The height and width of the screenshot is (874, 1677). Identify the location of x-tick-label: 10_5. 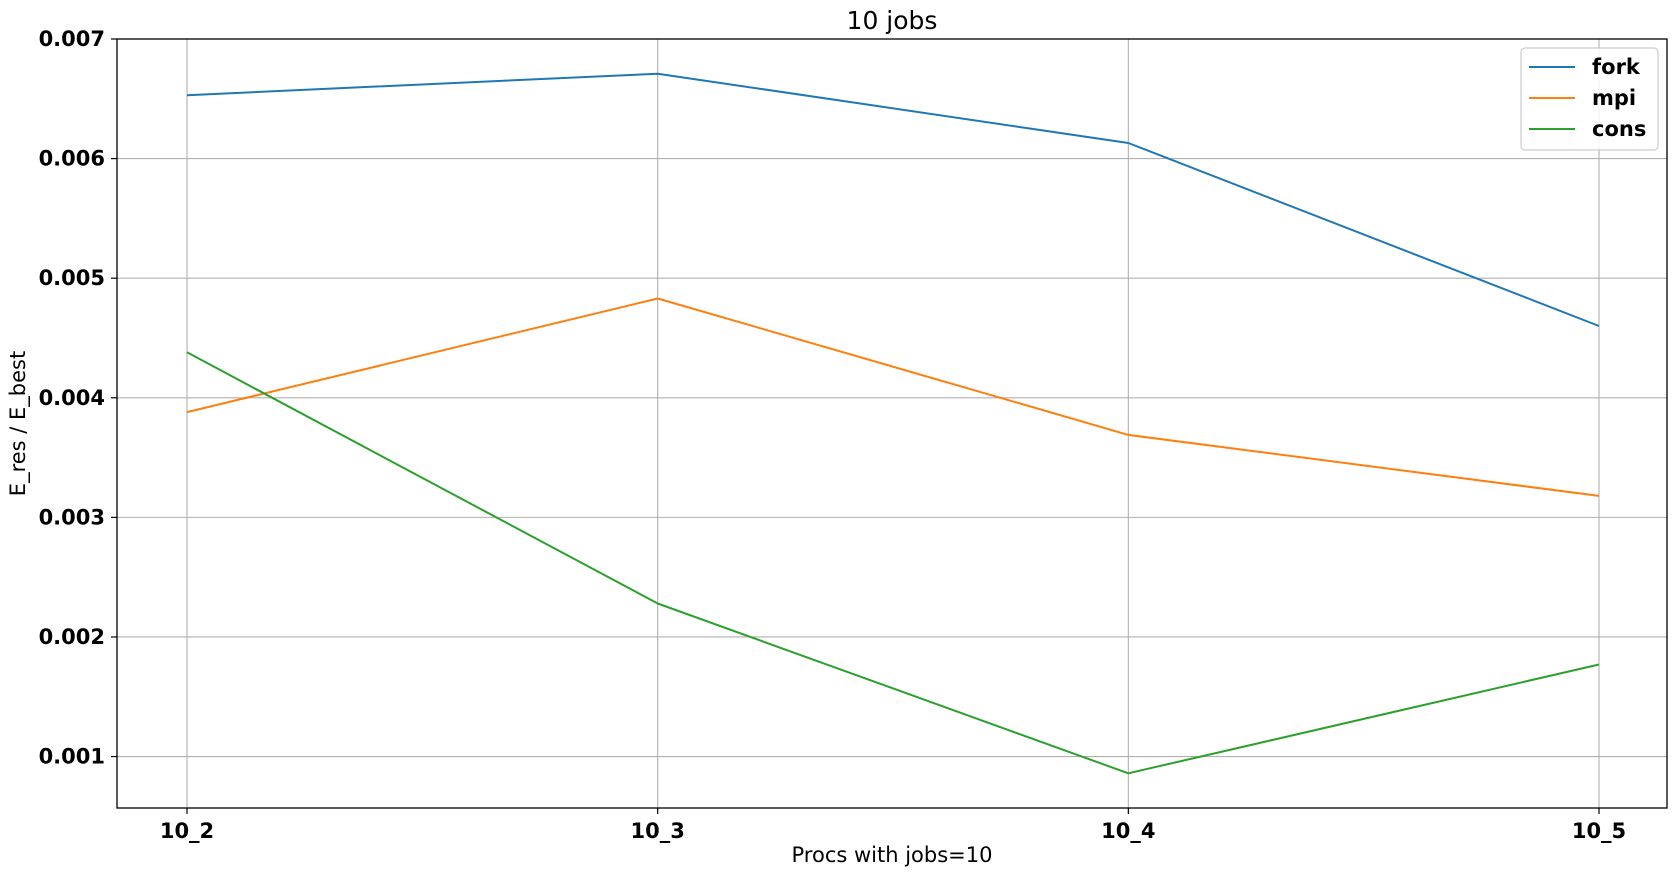
(1599, 831).